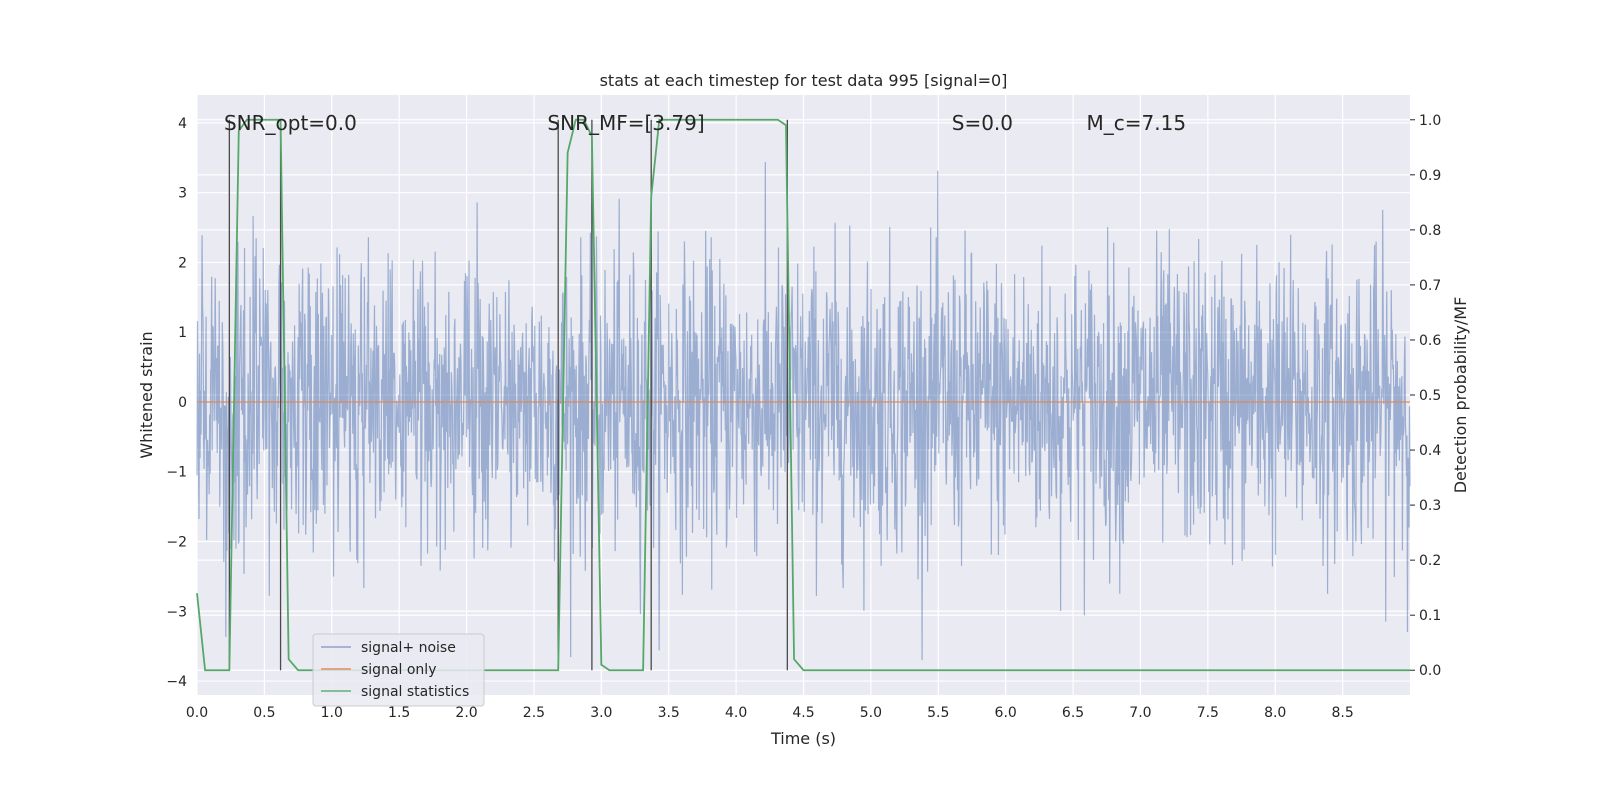 The width and height of the screenshot is (1600, 800). Describe the element at coordinates (290, 123) in the screenshot. I see `annotation-snr-opt: SNR_opt=0.0` at that location.